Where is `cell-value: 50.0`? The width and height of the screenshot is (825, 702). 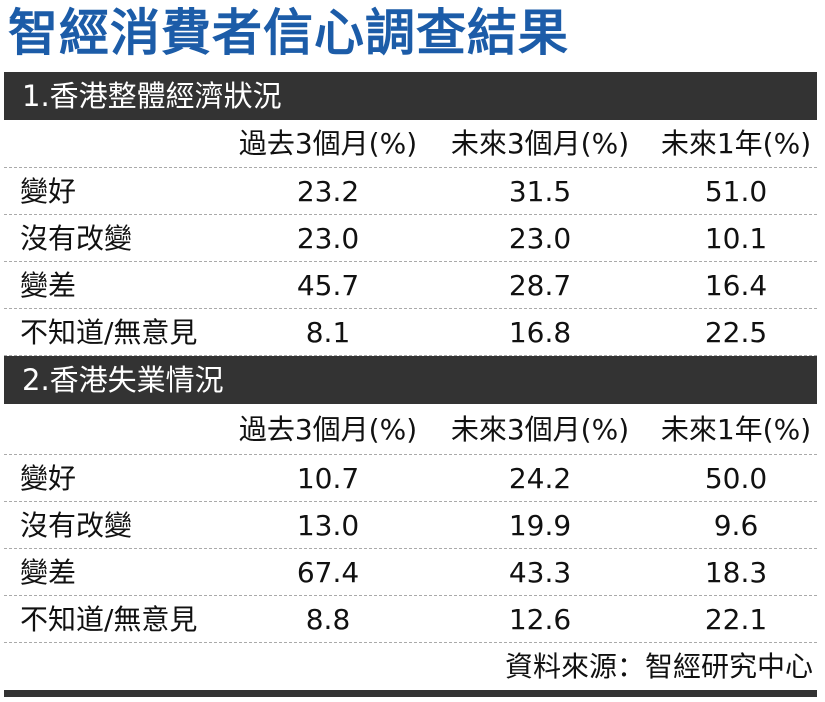 cell-value: 50.0 is located at coordinates (736, 478).